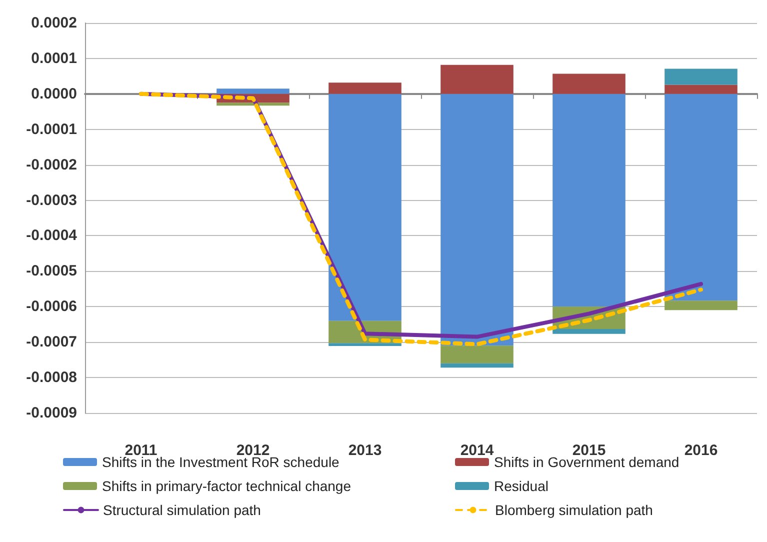 The image size is (767, 542). What do you see at coordinates (477, 450) in the screenshot?
I see `x-tick-label: 2014` at bounding box center [477, 450].